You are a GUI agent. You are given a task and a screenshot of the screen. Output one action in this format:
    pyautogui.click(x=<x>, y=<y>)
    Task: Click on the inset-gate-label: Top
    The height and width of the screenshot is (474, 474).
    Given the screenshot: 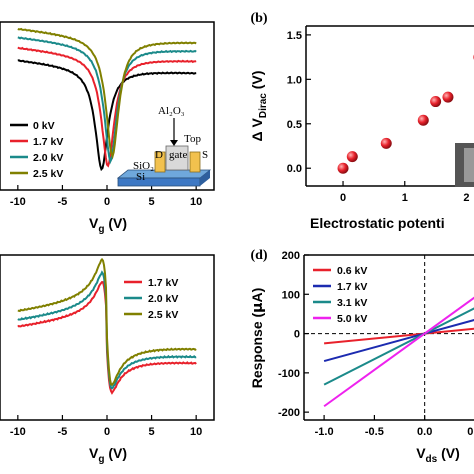 What is the action you would take?
    pyautogui.click(x=192, y=139)
    